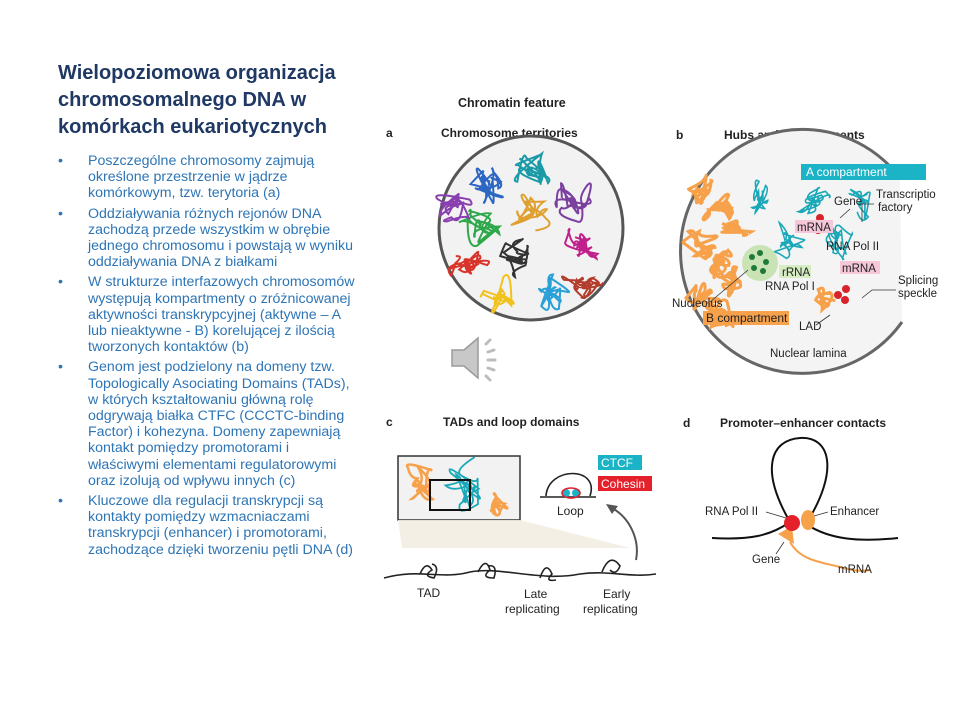 This screenshot has width=960, height=720. Describe the element at coordinates (514, 534) in the screenshot. I see `zoom-projection` at that location.